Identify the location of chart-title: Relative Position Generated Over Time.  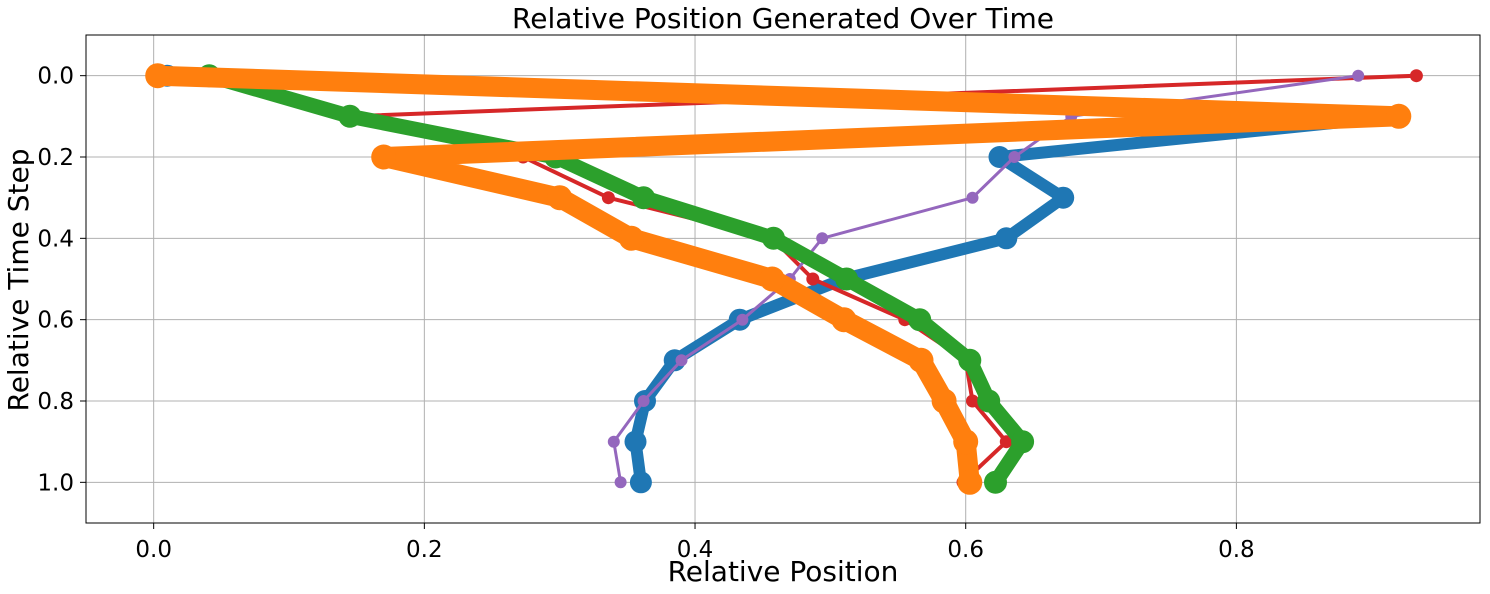
(783, 18).